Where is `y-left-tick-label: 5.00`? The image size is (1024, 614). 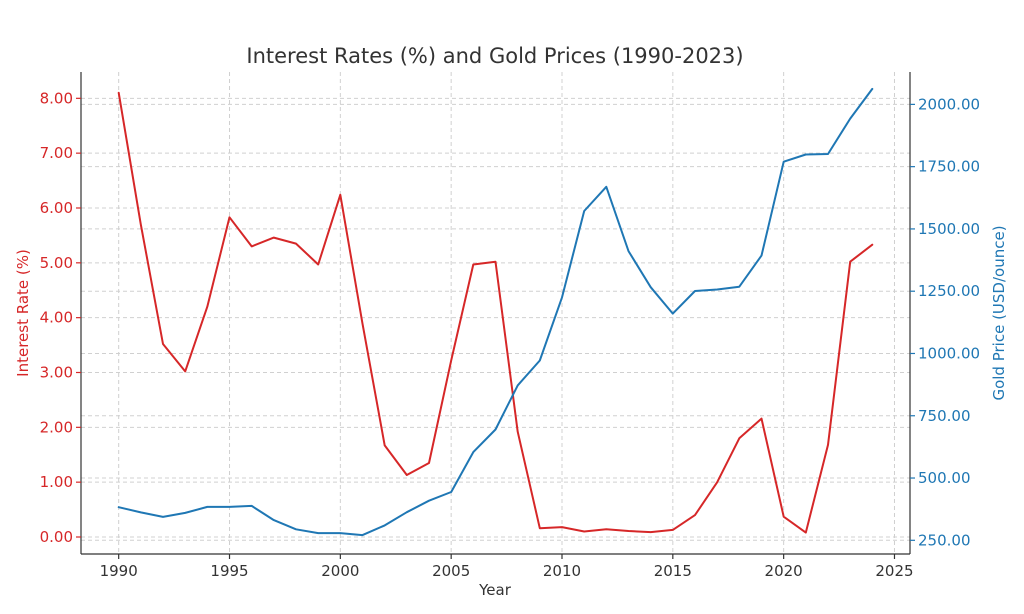
y-left-tick-label: 5.00 is located at coordinates (56, 263).